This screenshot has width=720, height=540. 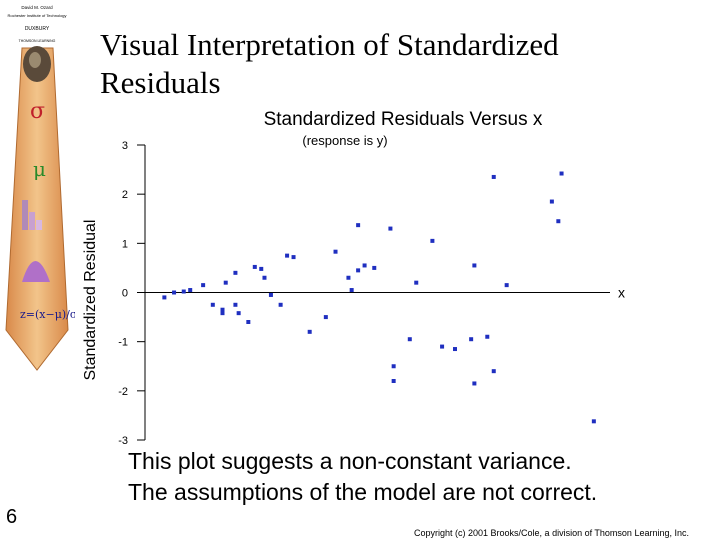 What do you see at coordinates (12, 517) in the screenshot?
I see `page-number: 6` at bounding box center [12, 517].